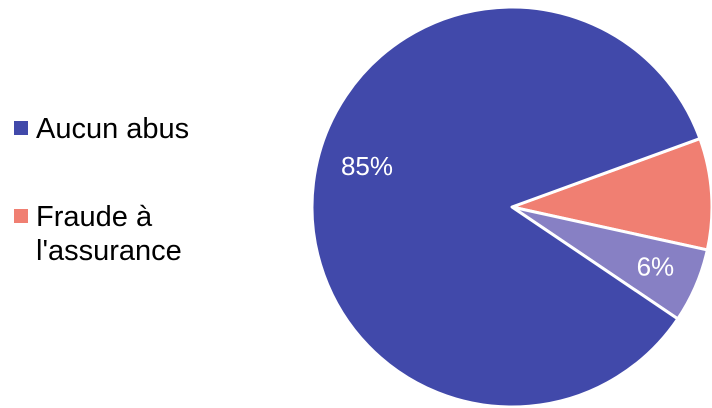  I want to click on legend-item-aucun-abus: Aucun abus, so click(125, 129).